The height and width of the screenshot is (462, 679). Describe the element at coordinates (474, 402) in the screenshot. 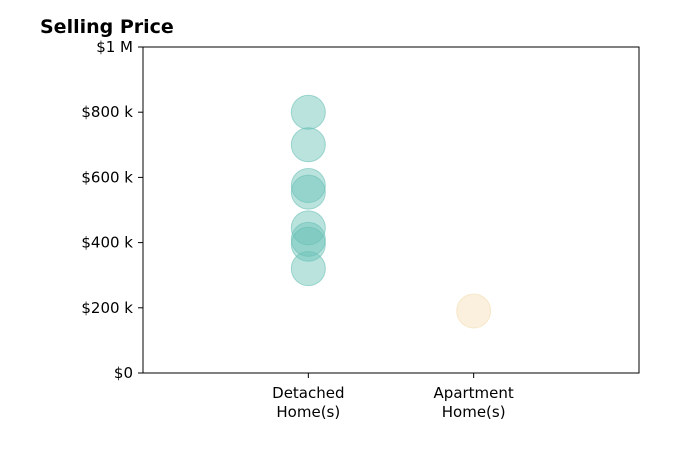

I see `x-tick-label: Apartment Home(s)` at that location.